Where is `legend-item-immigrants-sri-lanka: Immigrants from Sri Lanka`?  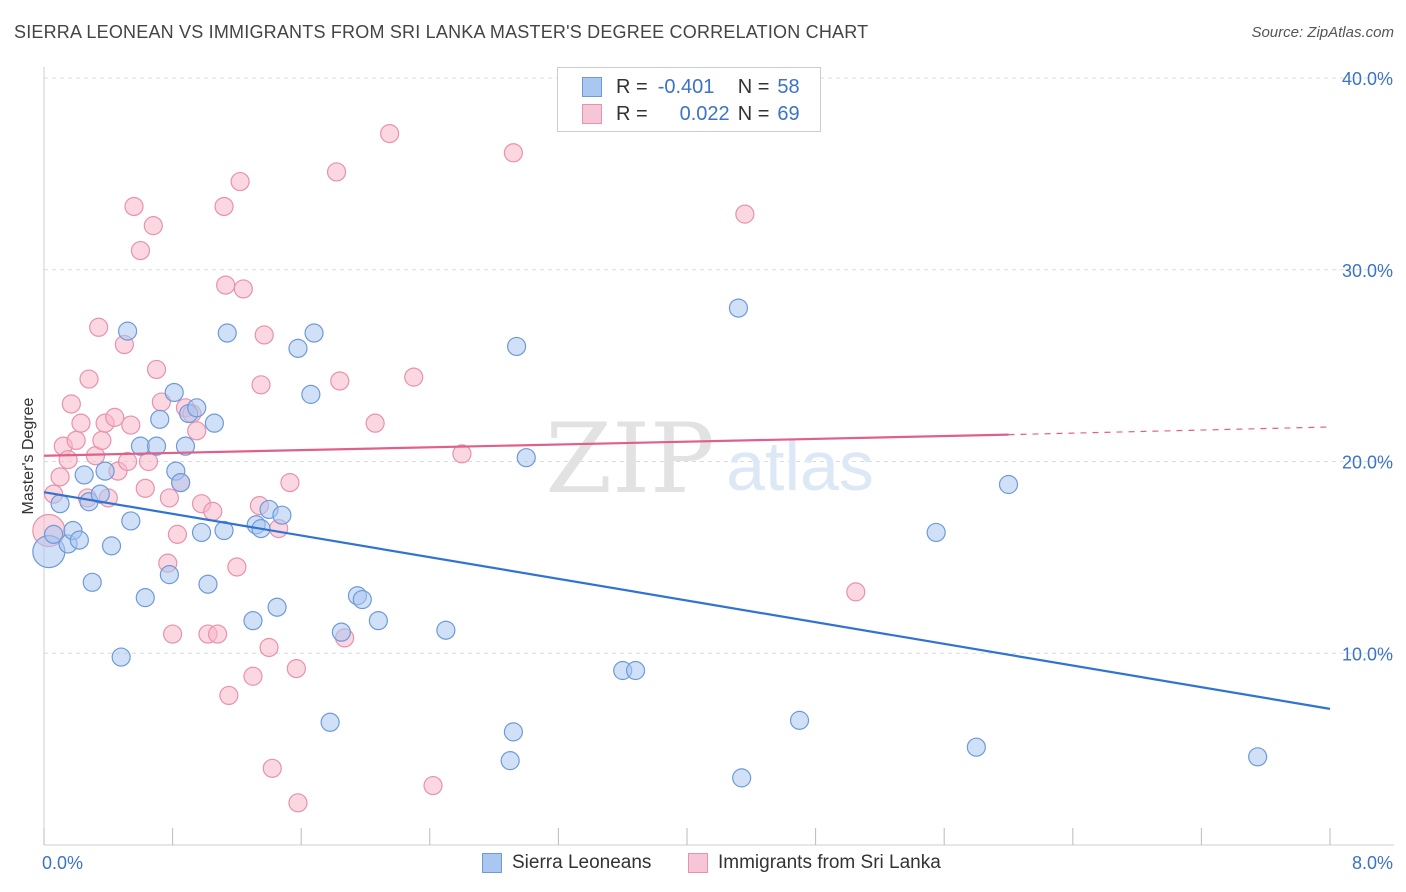 legend-item-immigrants-sri-lanka: Immigrants from Sri Lanka is located at coordinates (814, 863).